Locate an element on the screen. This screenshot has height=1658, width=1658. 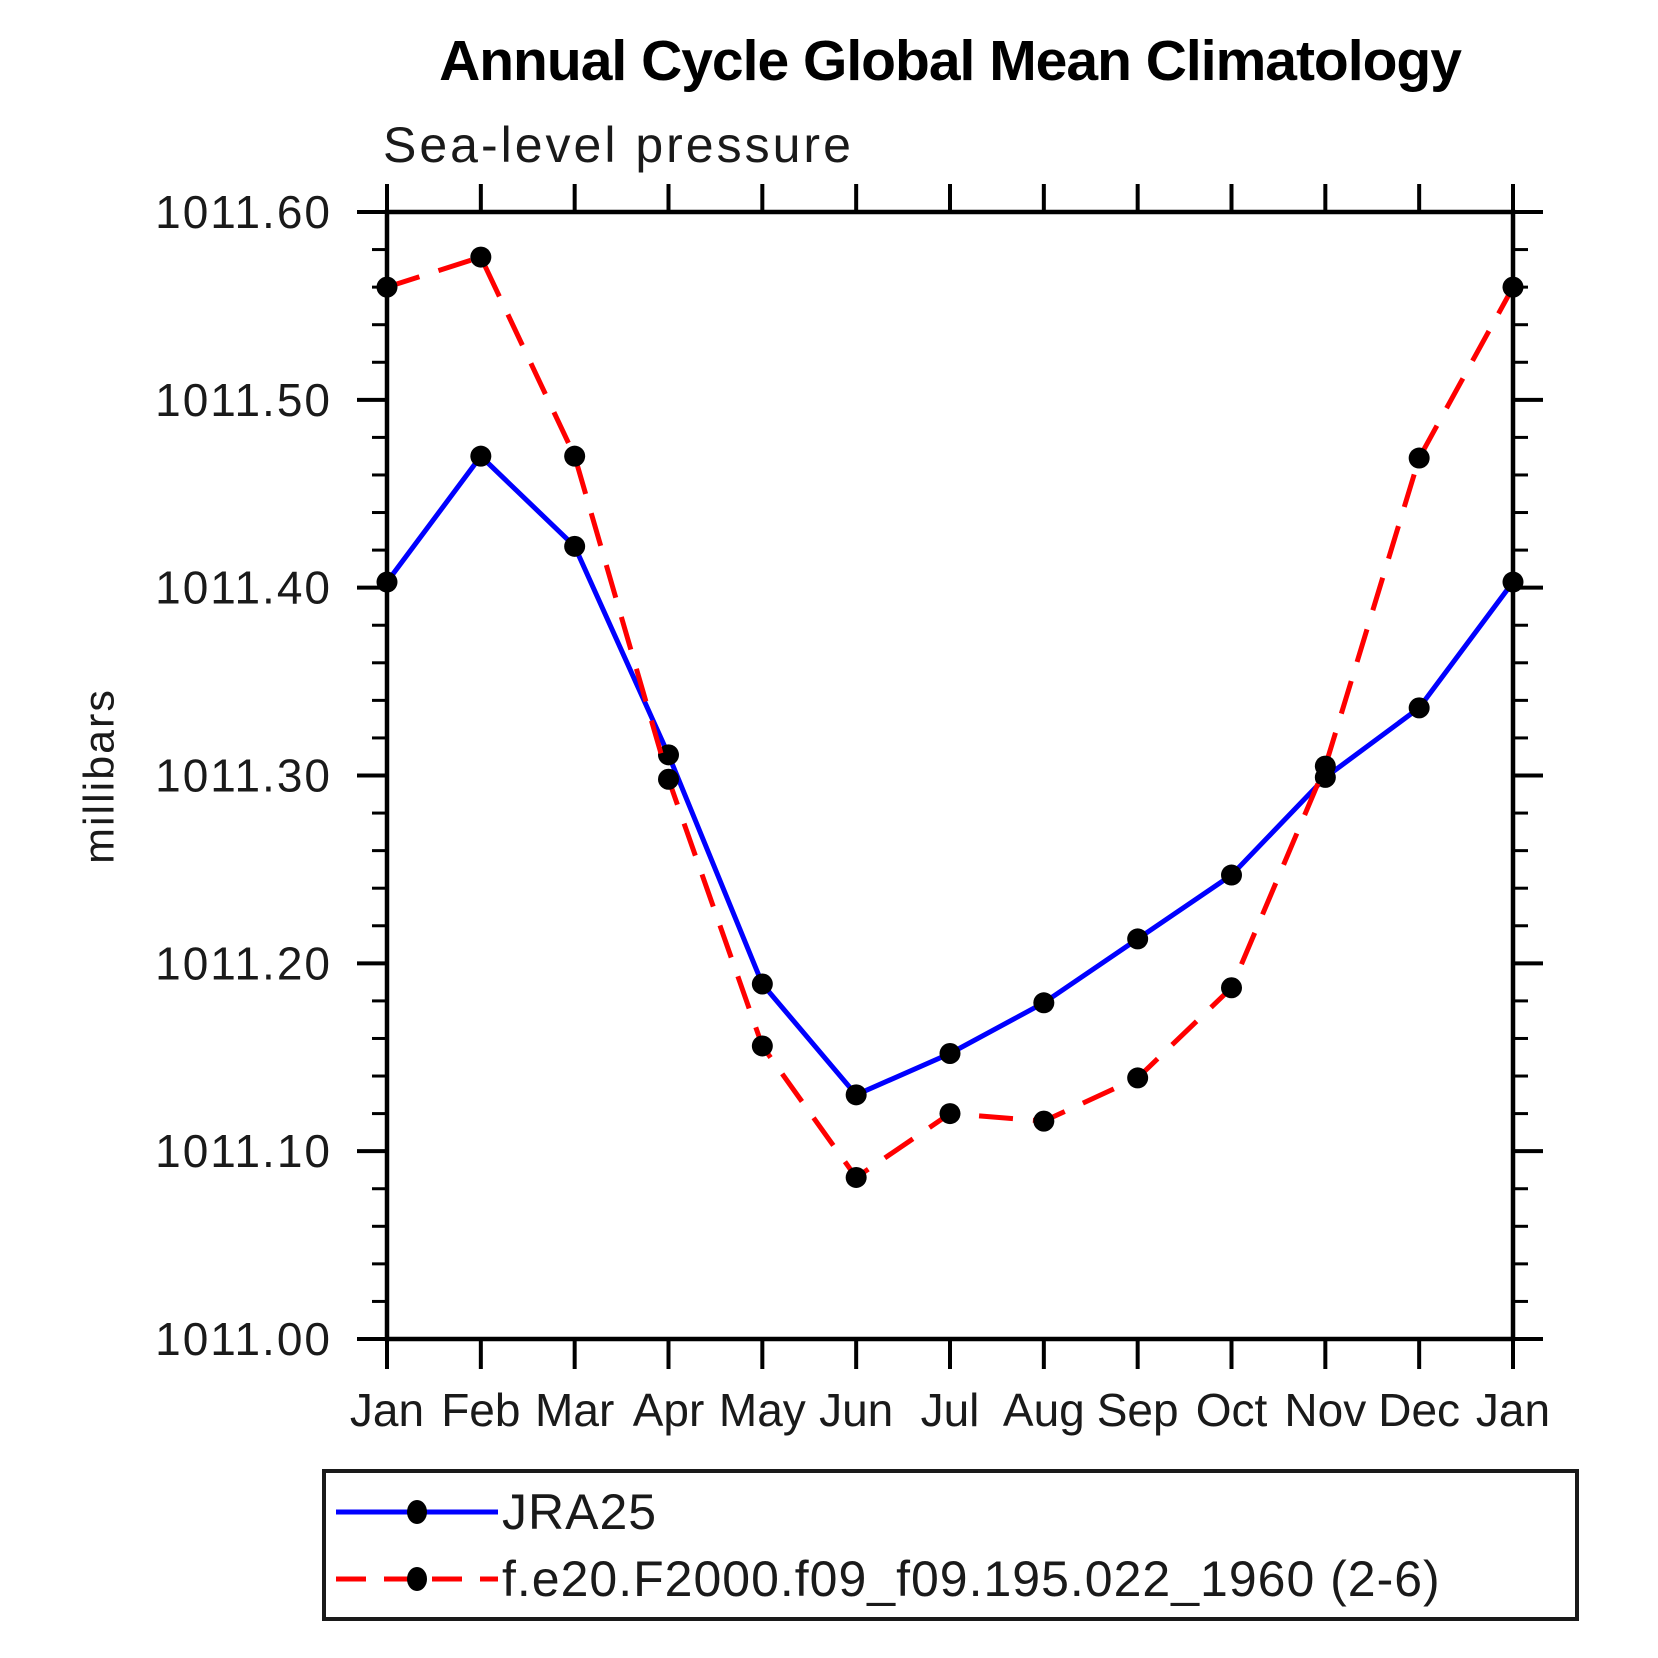
y-tick-label: 1011.00 is located at coordinates (243, 1339).